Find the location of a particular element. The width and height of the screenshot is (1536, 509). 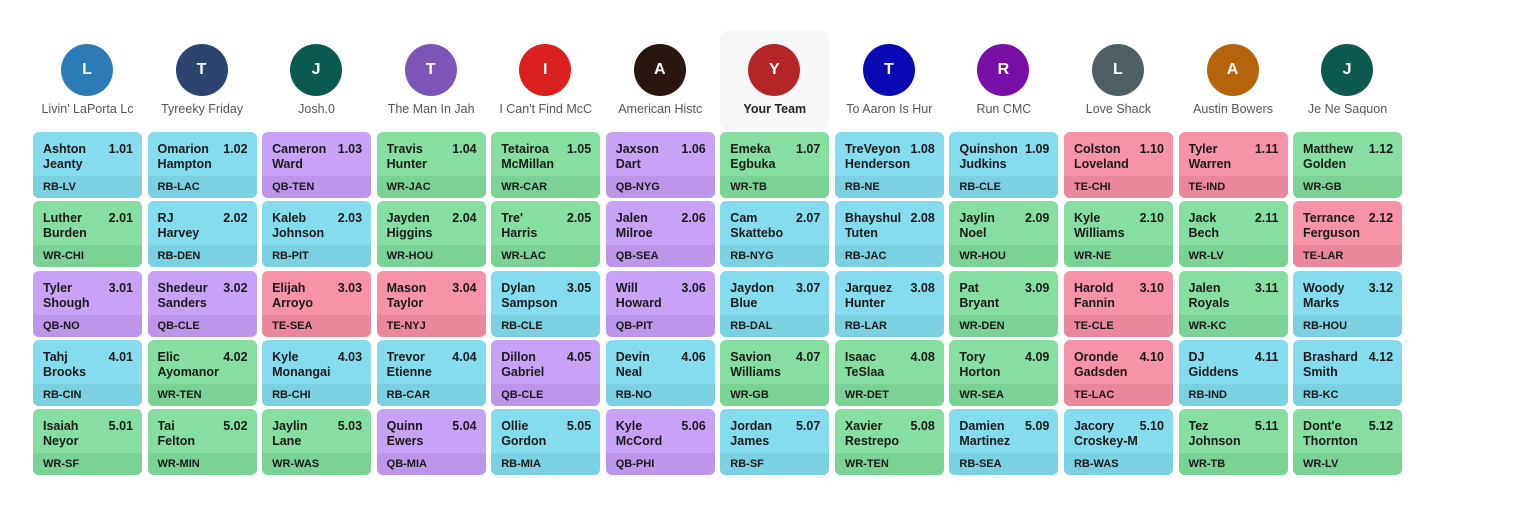

team-header: T To Aaron Is Hur is located at coordinates (889, 80).